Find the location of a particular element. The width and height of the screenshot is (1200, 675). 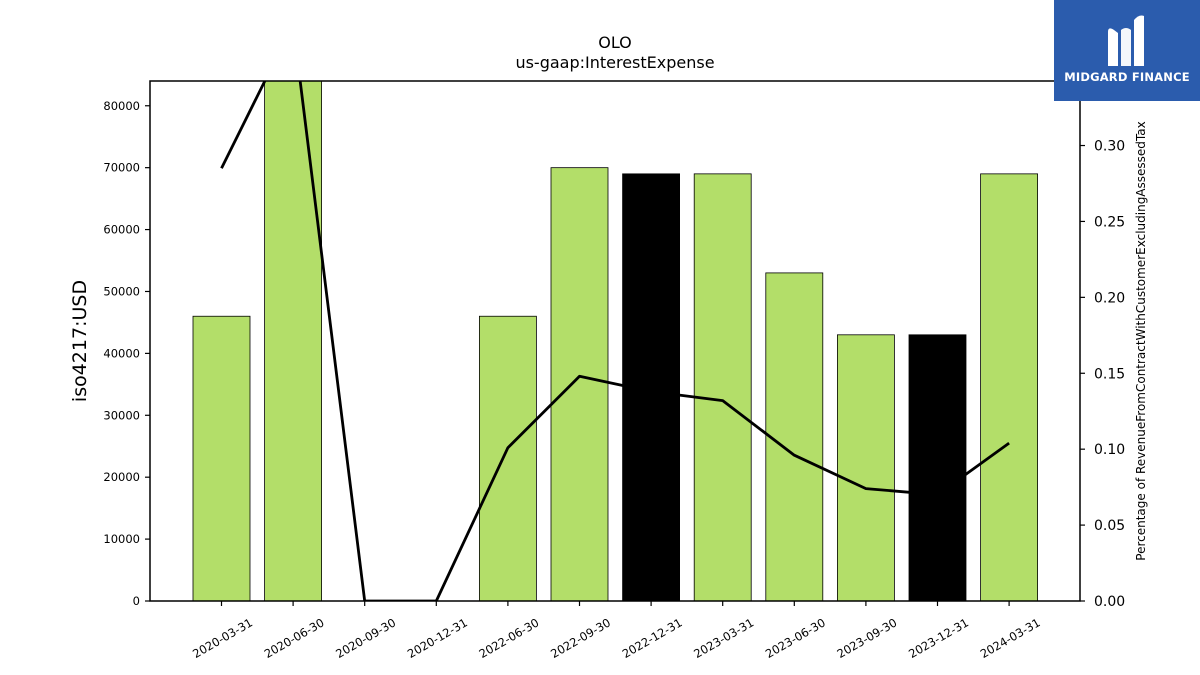

logo-text: MIDGARD FINANCE is located at coordinates (1127, 77).